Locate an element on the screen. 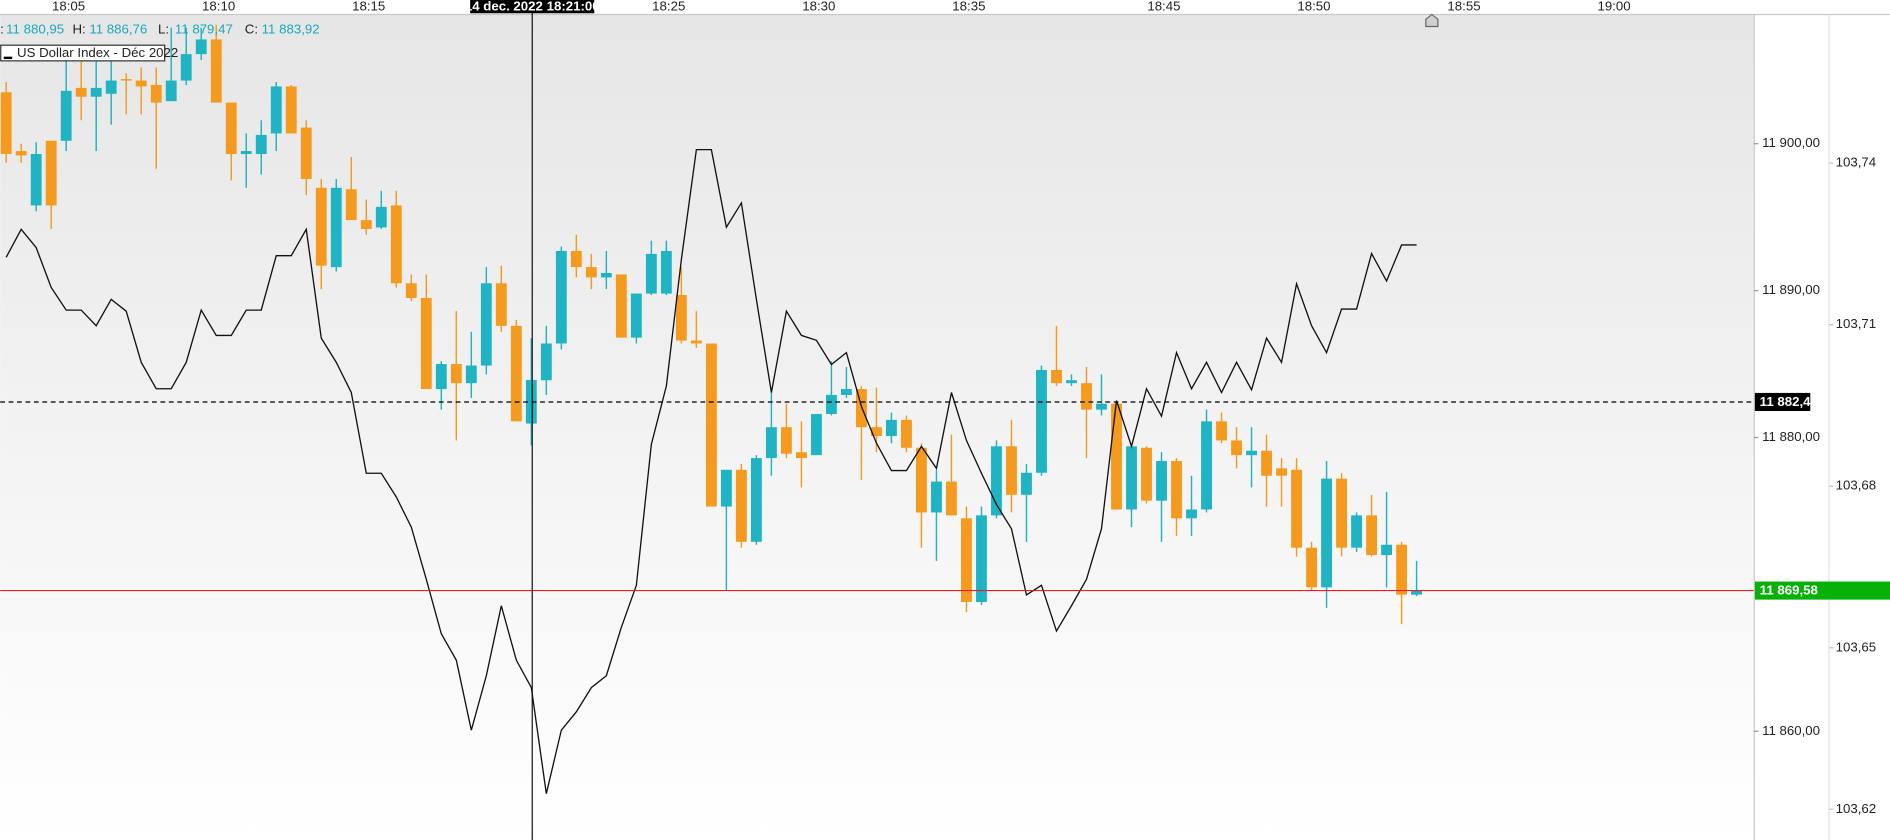 This screenshot has height=840, width=1890. y2-tick-label: 103,68 is located at coordinates (1856, 485).